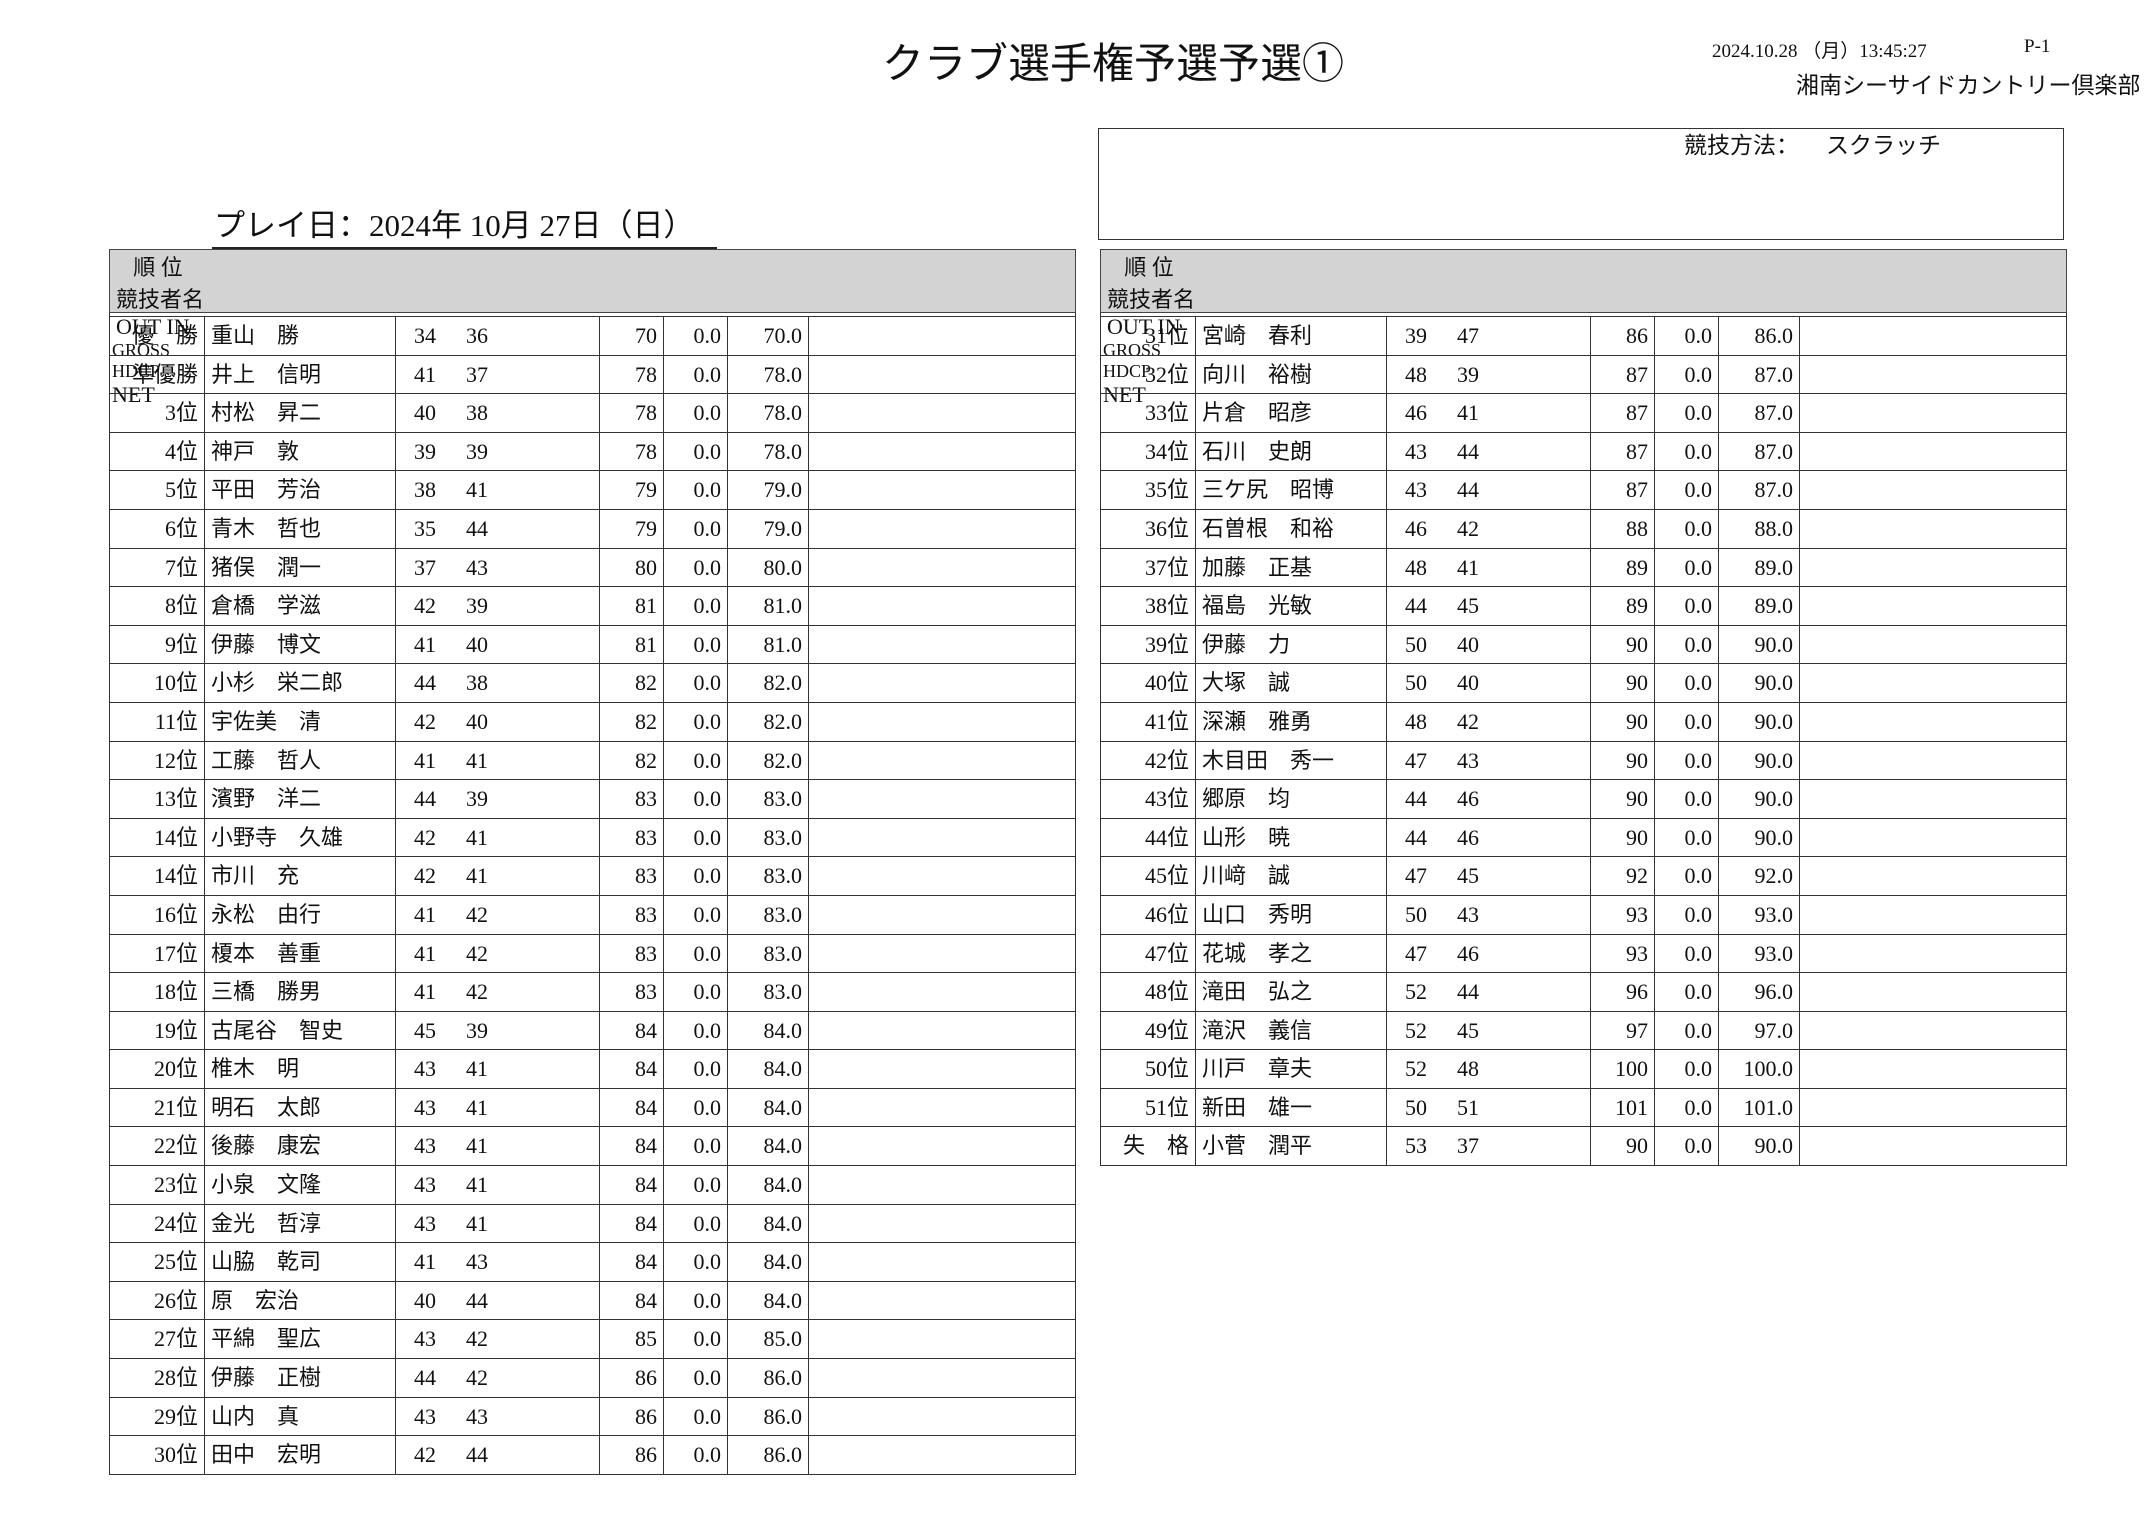 Image resolution: width=2150 pixels, height=1518 pixels. What do you see at coordinates (157, 374) in the screenshot?
I see `rank: 準優勝` at bounding box center [157, 374].